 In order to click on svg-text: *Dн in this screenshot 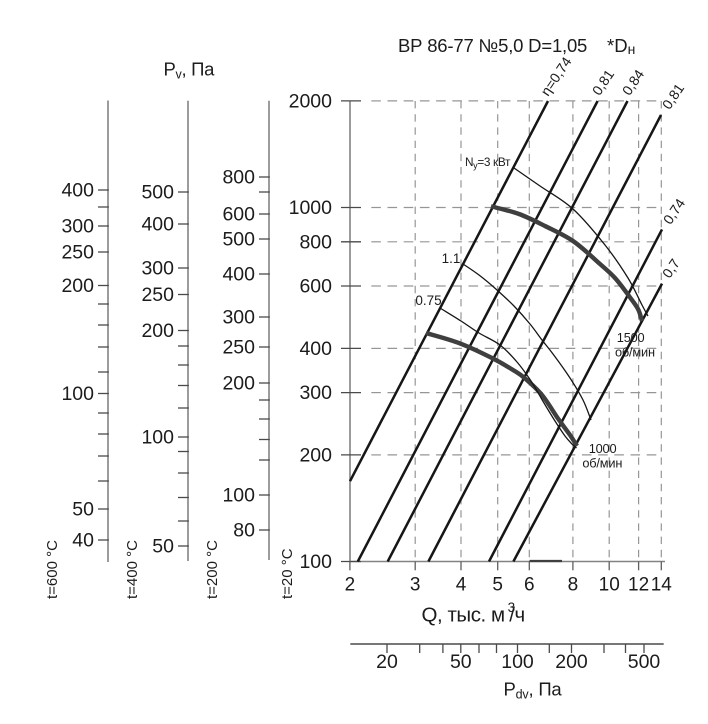, I will do `click(621, 46)`.